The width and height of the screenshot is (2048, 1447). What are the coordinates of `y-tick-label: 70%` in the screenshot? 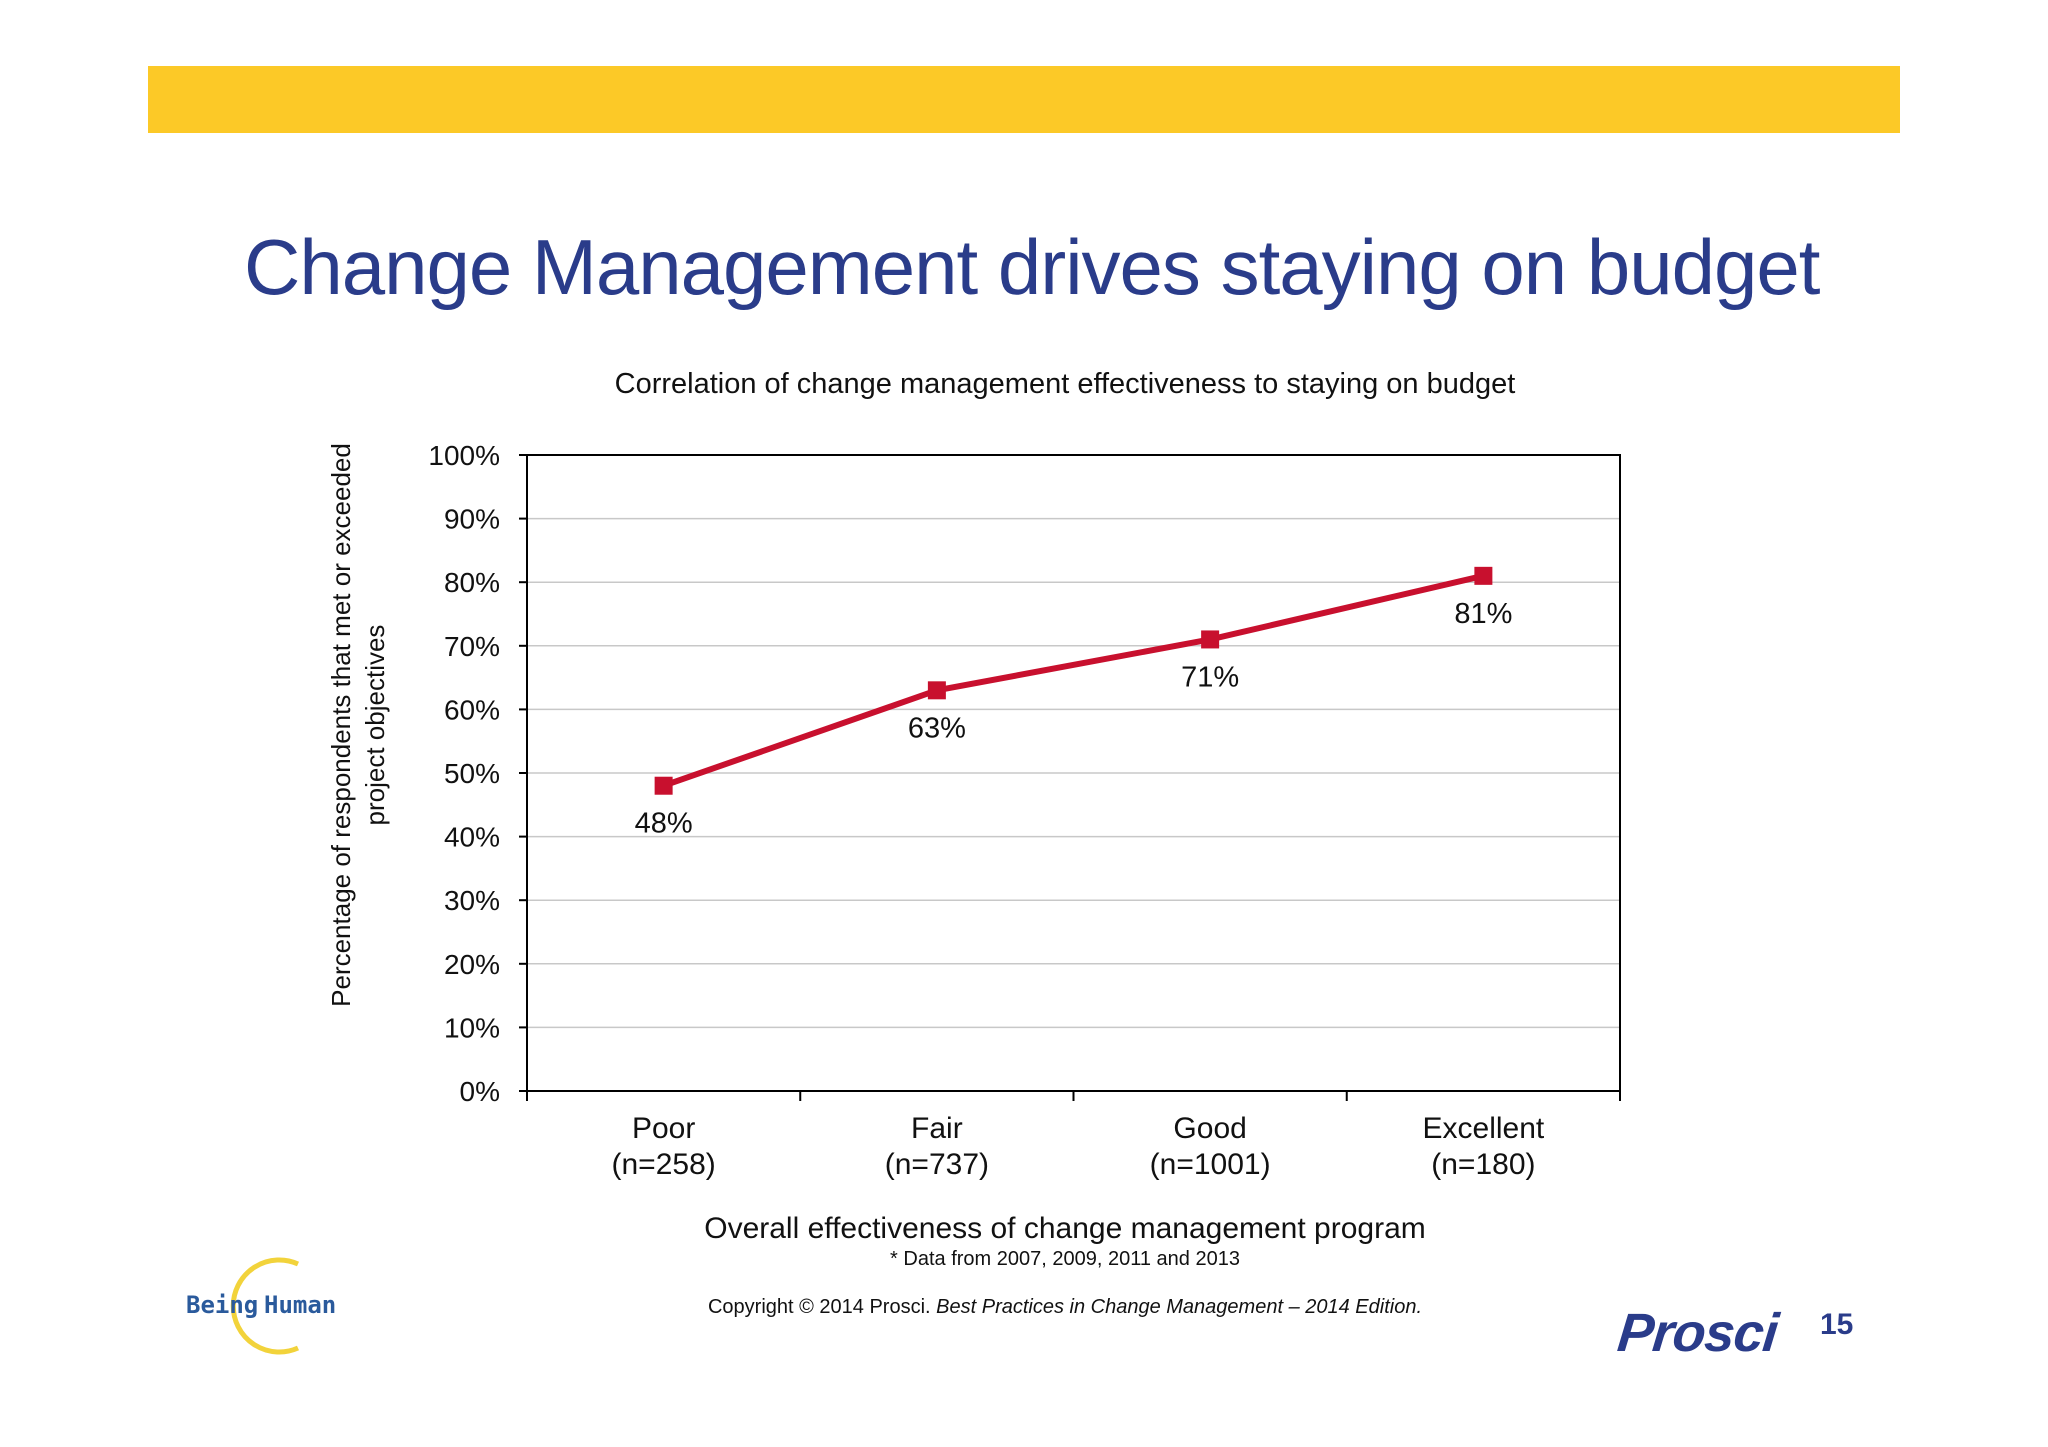 It's located at (472, 646).